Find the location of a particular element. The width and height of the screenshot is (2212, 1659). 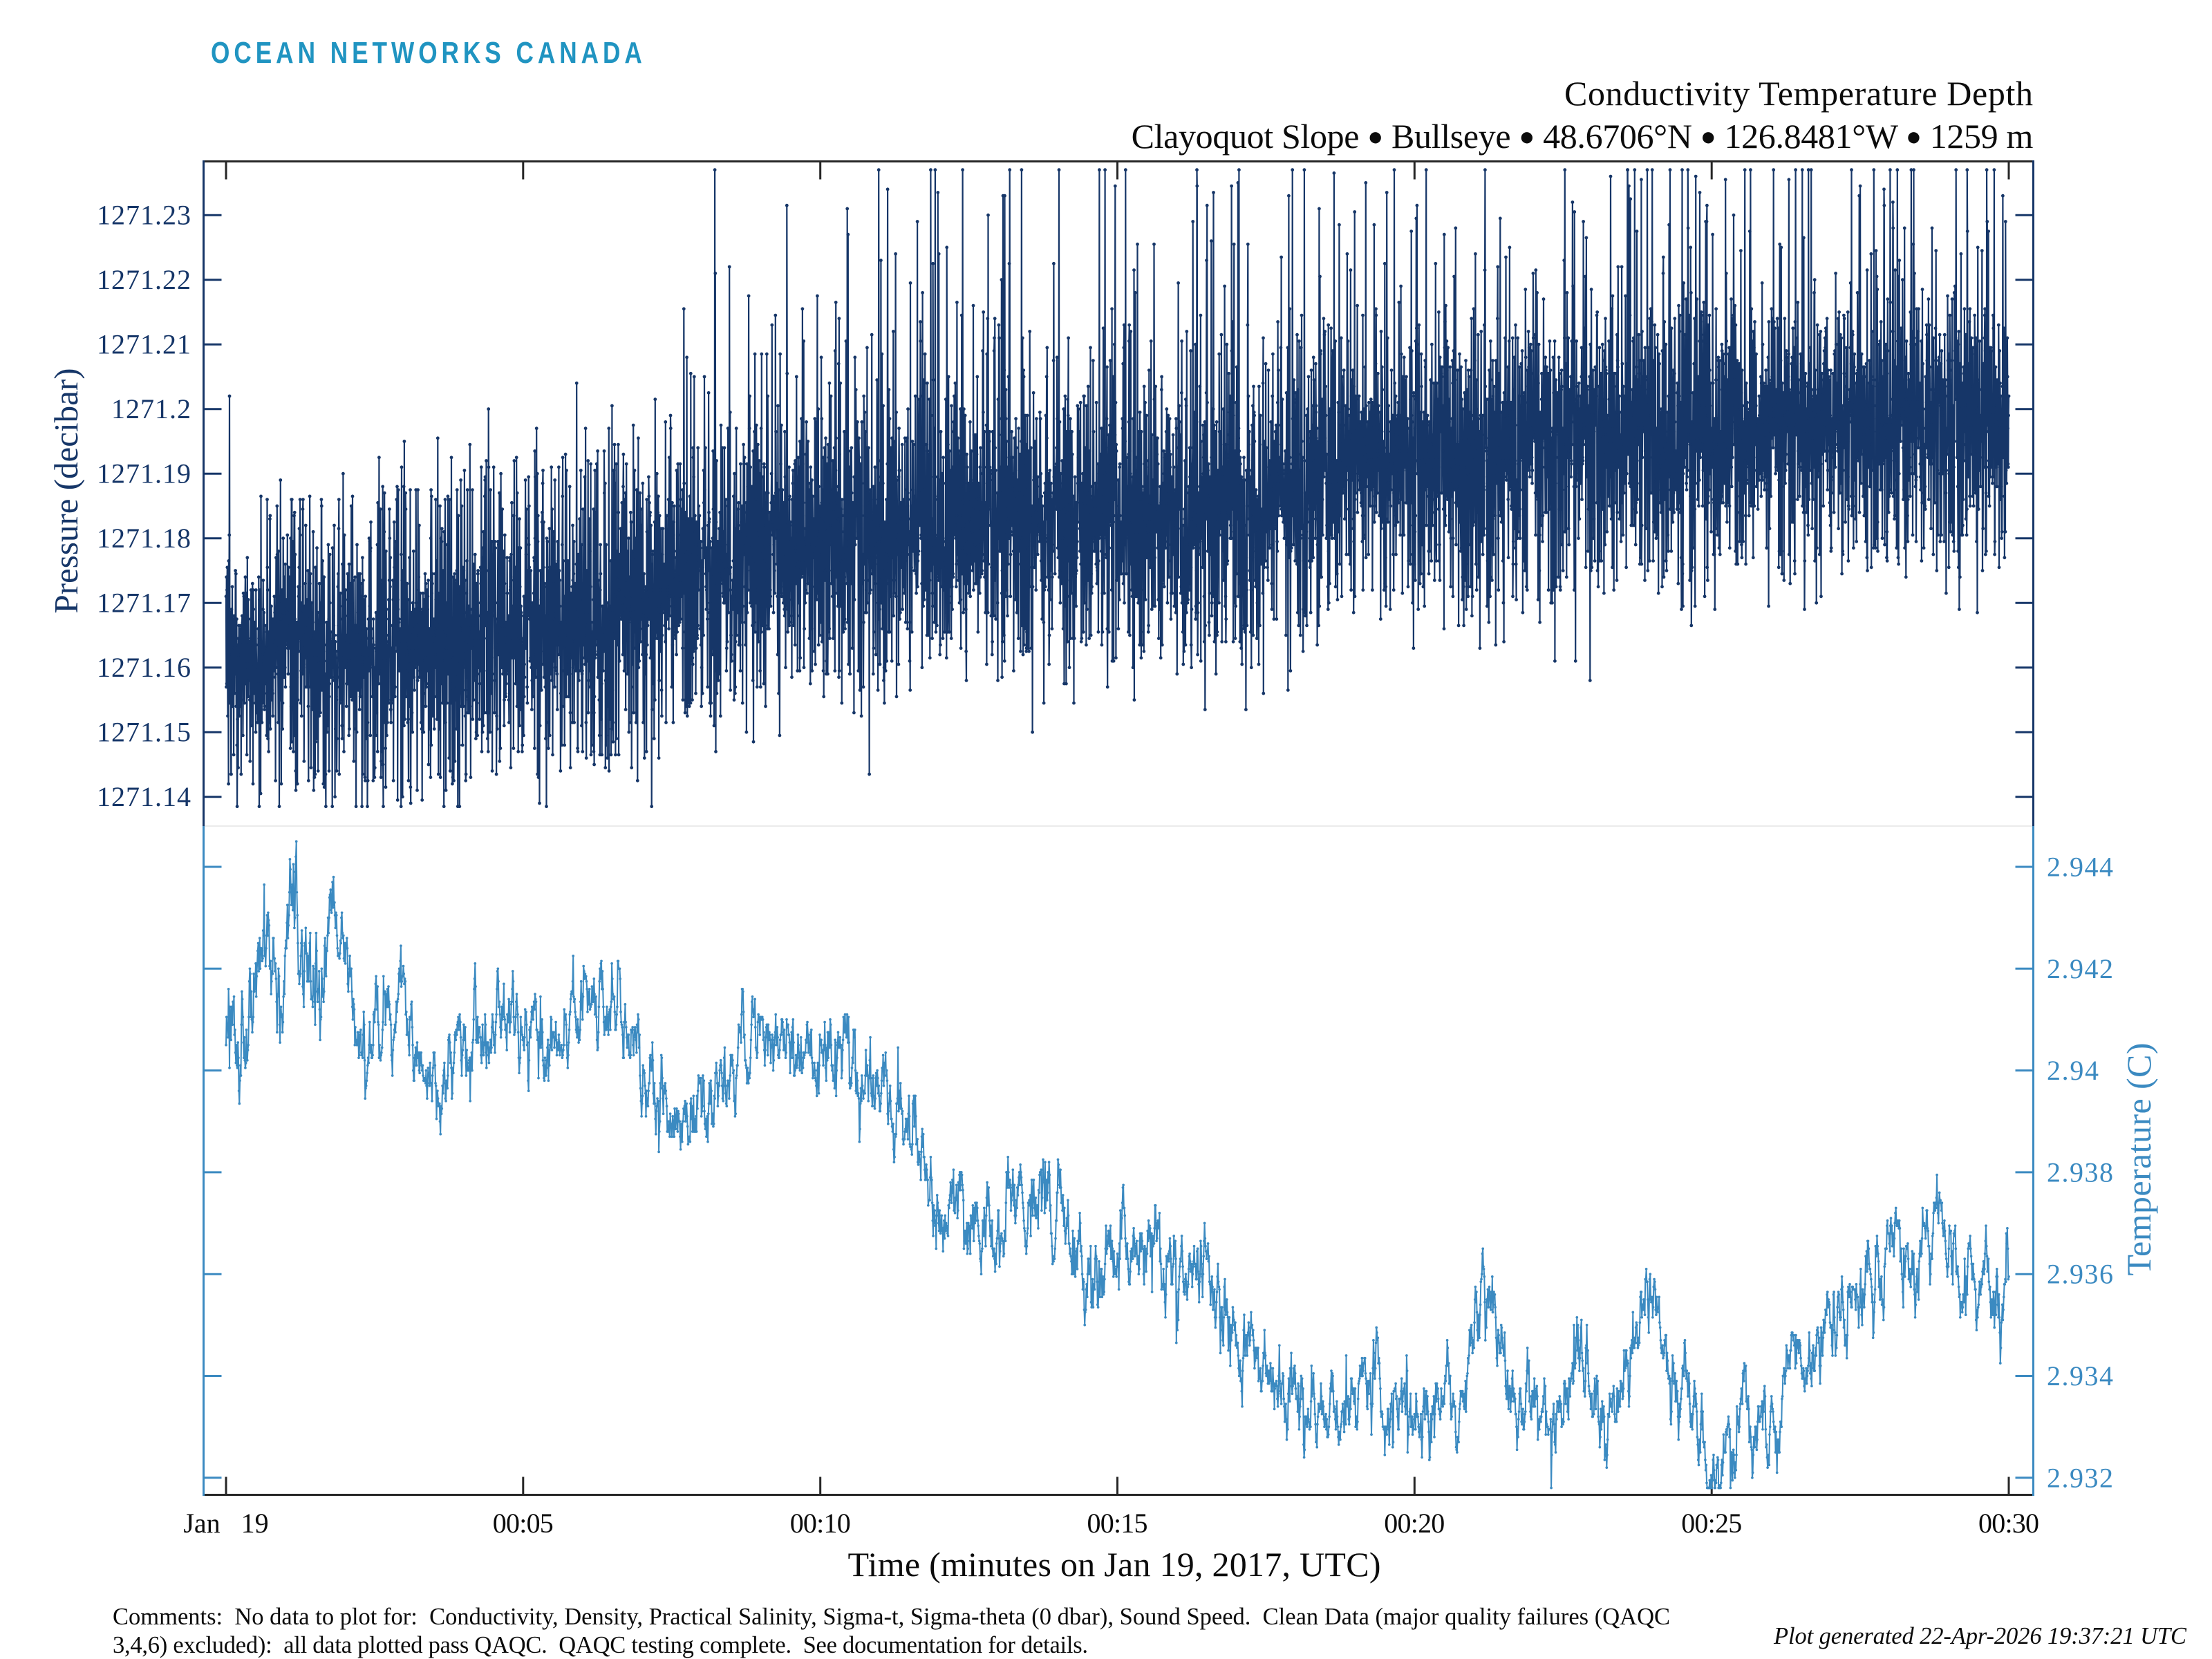

svg-text: 1271.18 is located at coordinates (144, 538).